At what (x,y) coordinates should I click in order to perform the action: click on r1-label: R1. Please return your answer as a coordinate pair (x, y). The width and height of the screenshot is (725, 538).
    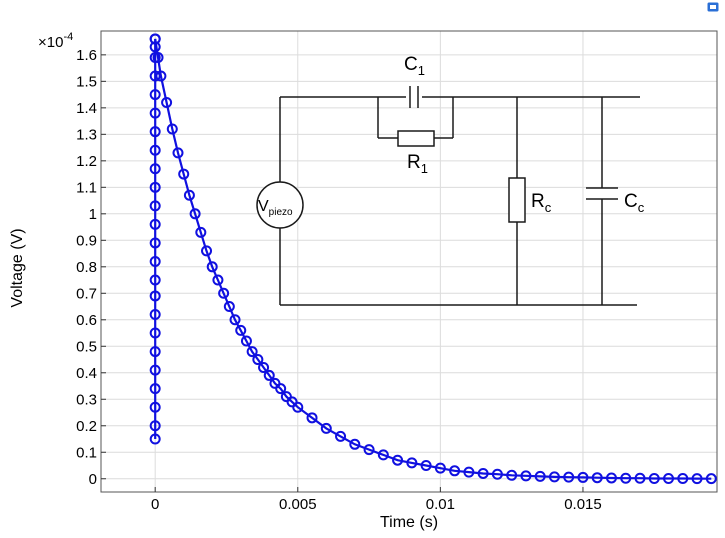
    Looking at the image, I should click on (417, 164).